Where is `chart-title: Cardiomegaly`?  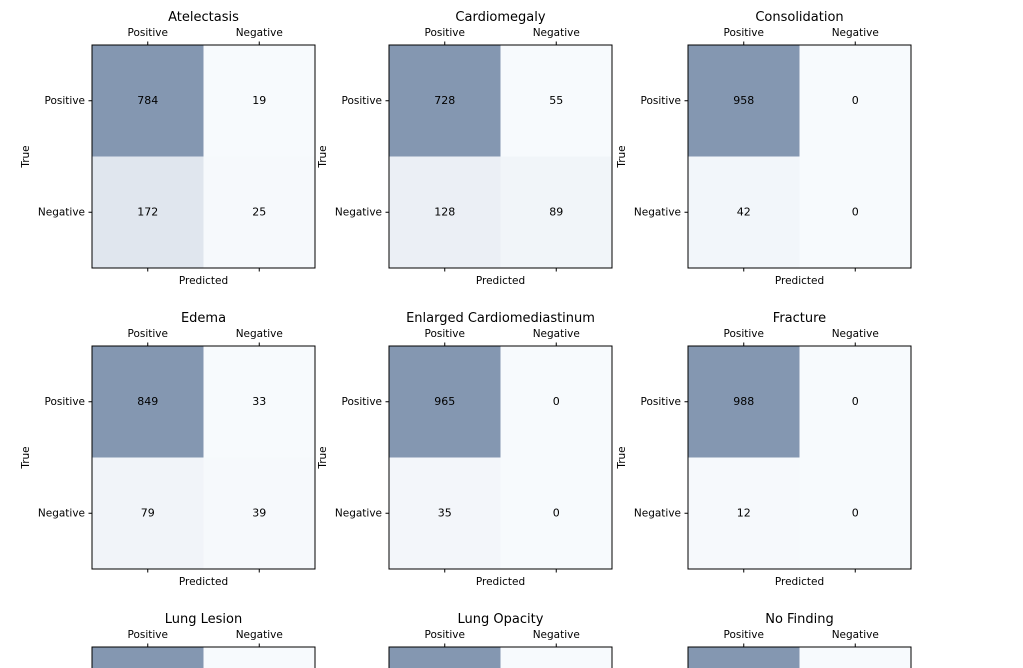 chart-title: Cardiomegaly is located at coordinates (500, 17).